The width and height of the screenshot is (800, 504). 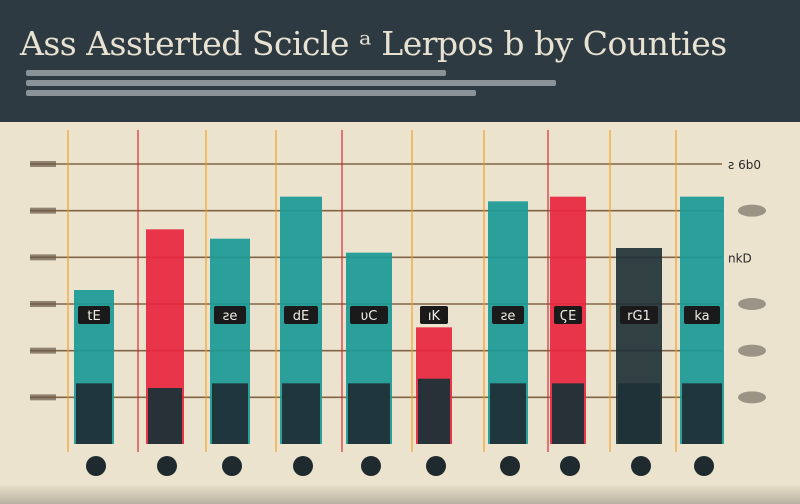 I want to click on bar-label: ka, so click(x=701, y=316).